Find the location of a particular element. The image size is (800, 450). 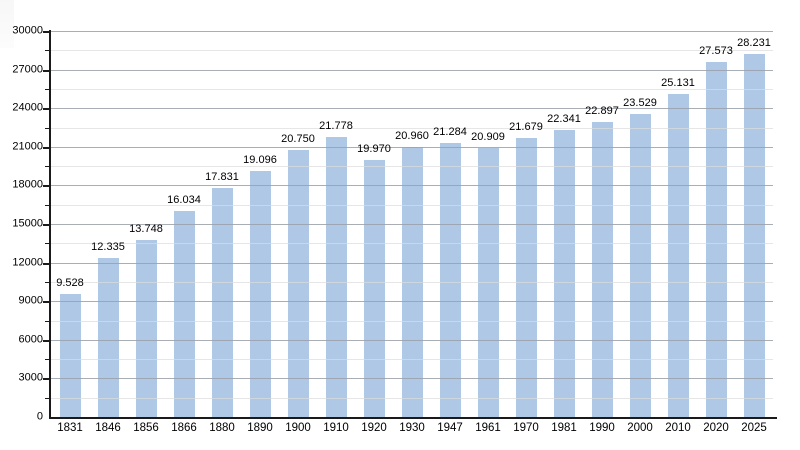

bar-value-label: 27.573 is located at coordinates (716, 51).